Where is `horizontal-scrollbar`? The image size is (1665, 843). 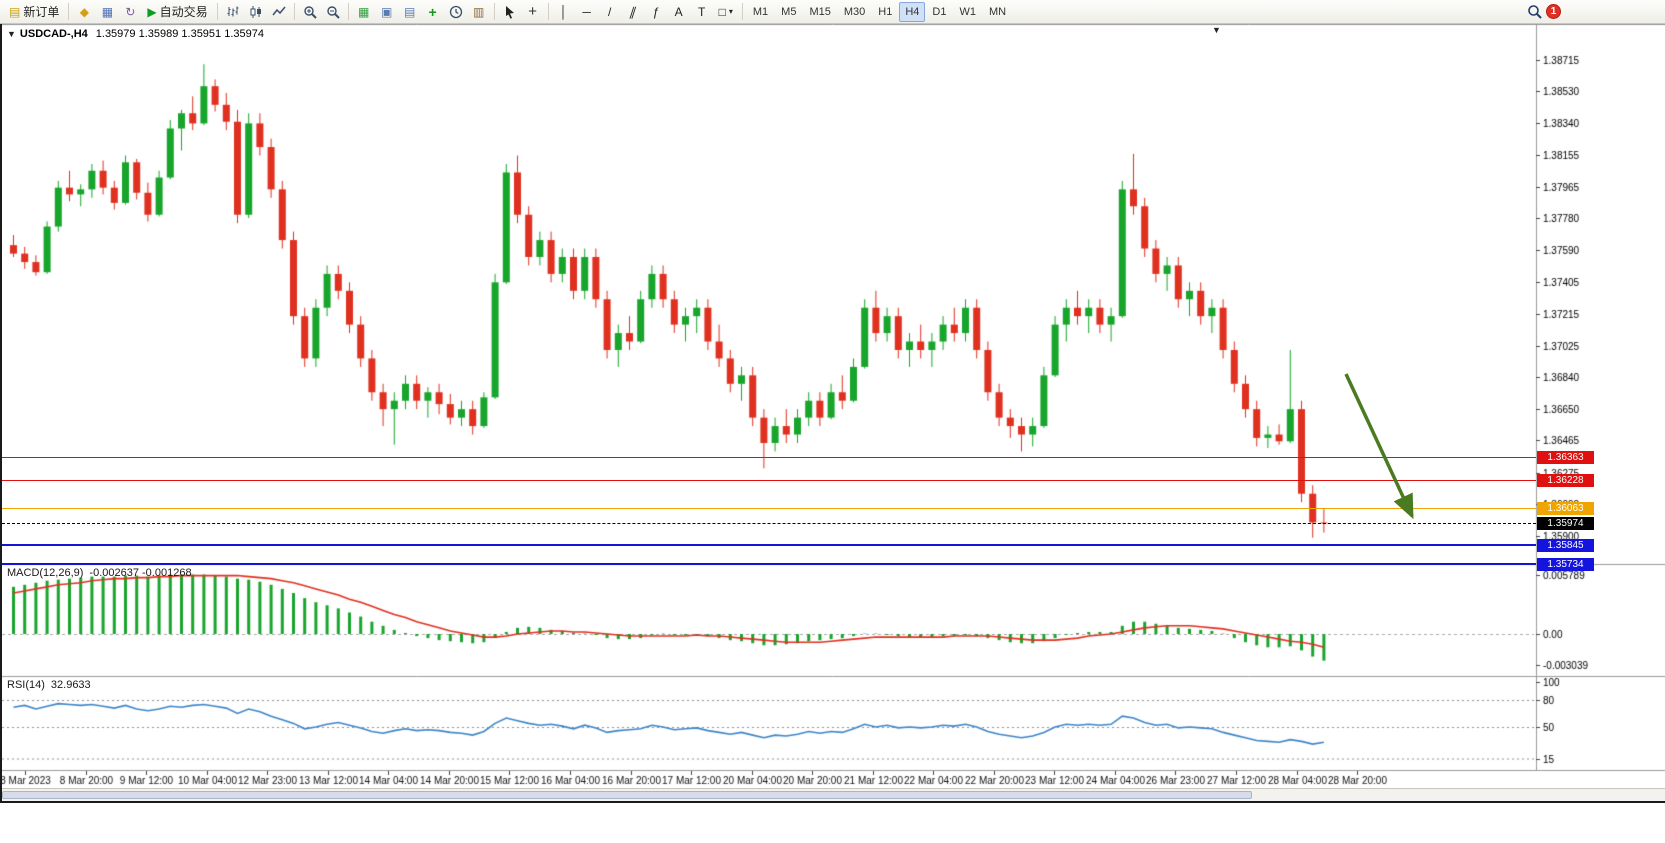 horizontal-scrollbar is located at coordinates (832, 794).